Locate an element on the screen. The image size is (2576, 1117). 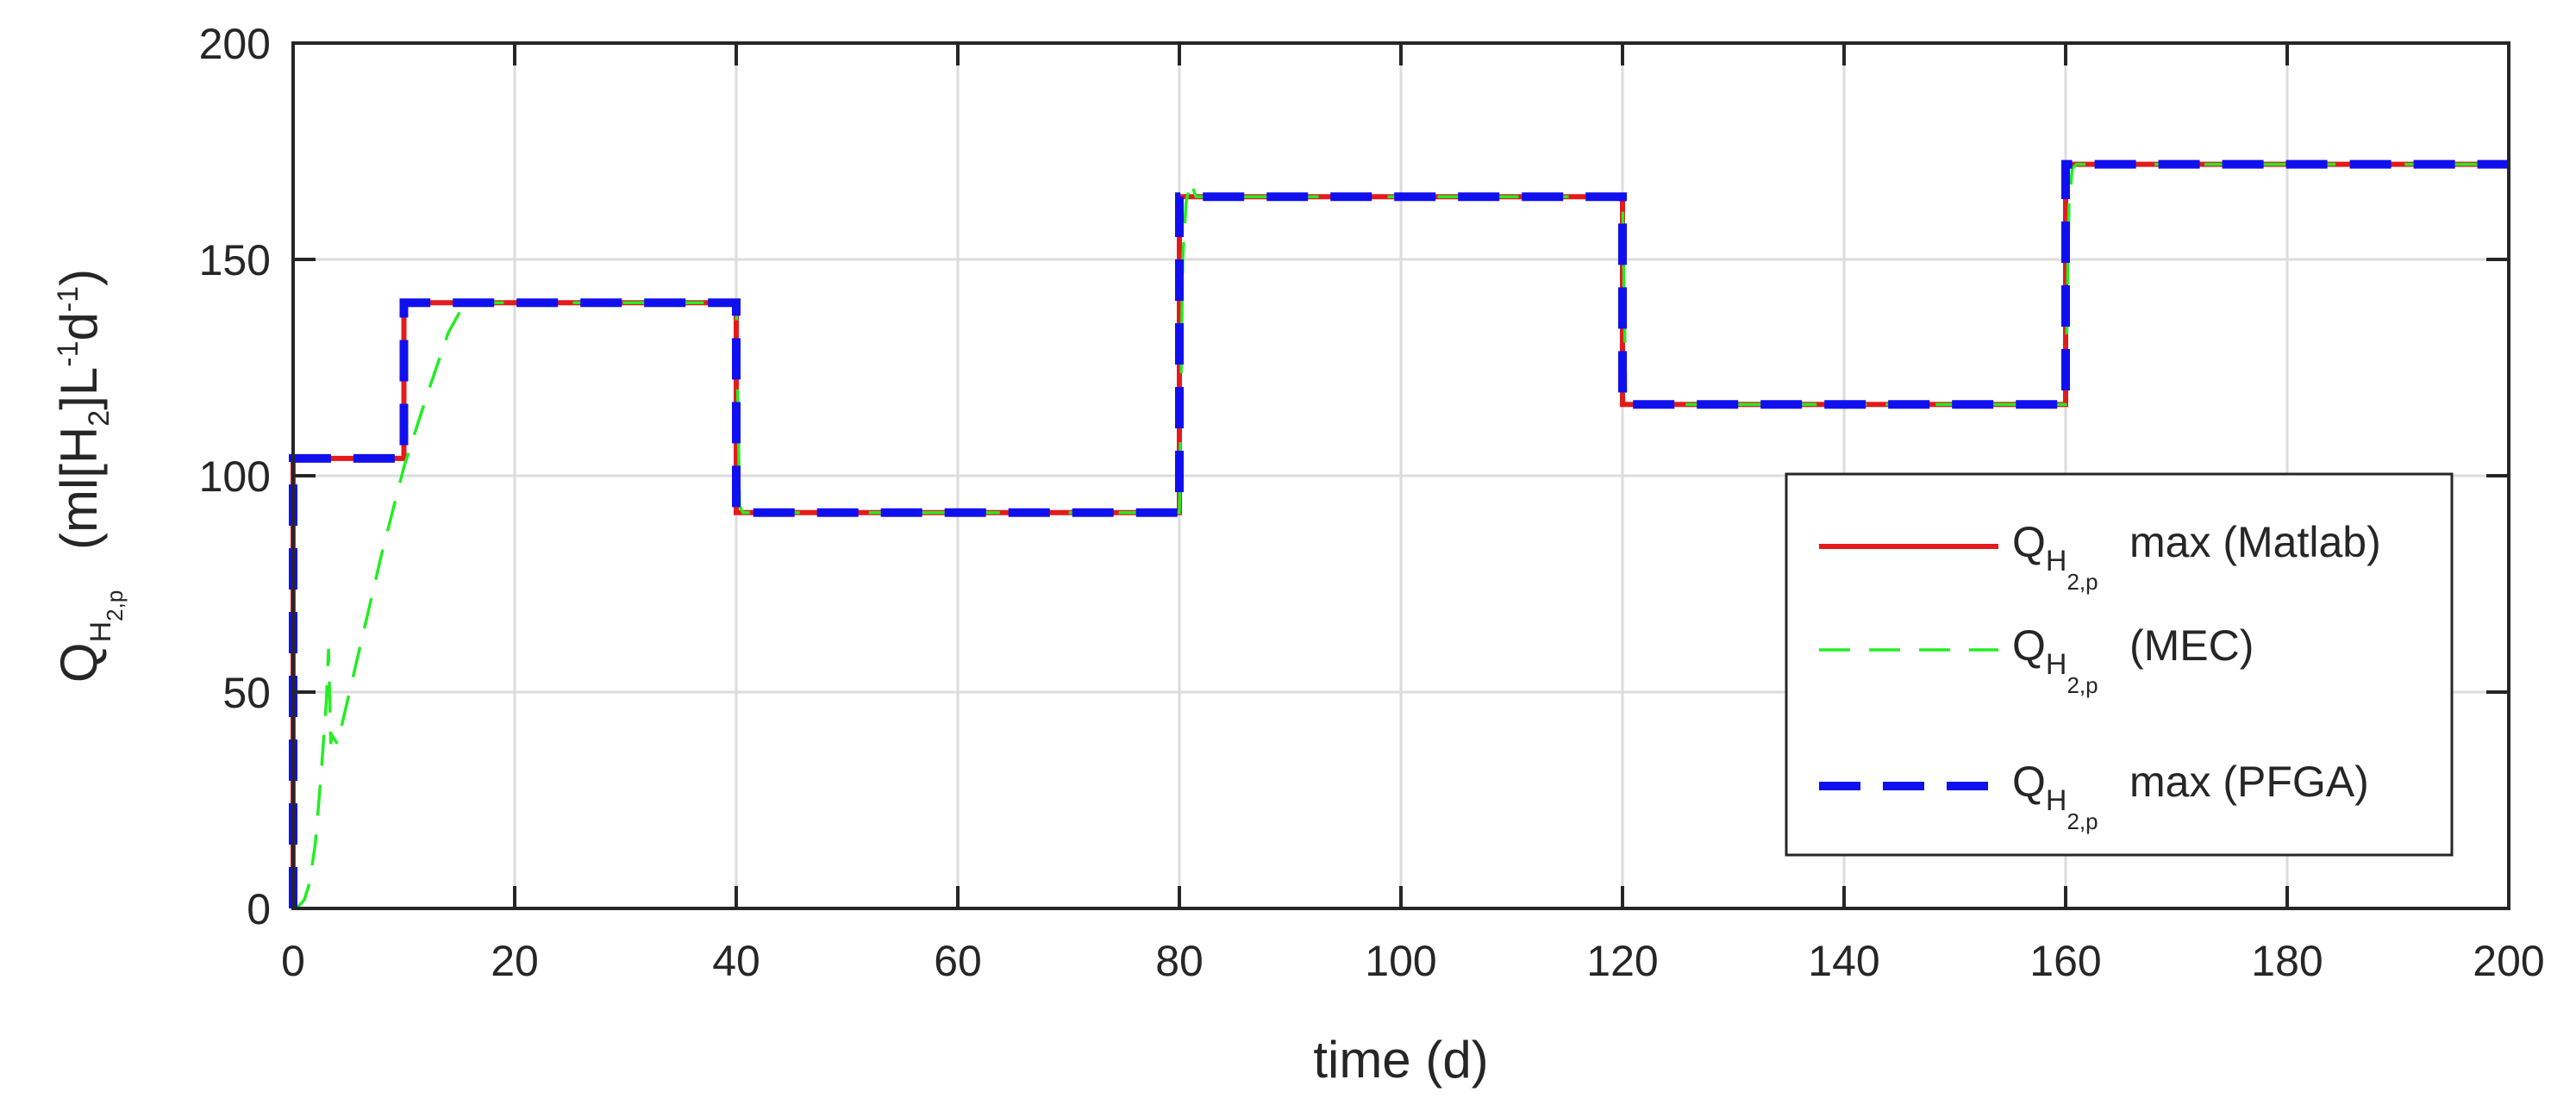
y-axis-title-units-exp1: -1 is located at coordinates (68, 354).